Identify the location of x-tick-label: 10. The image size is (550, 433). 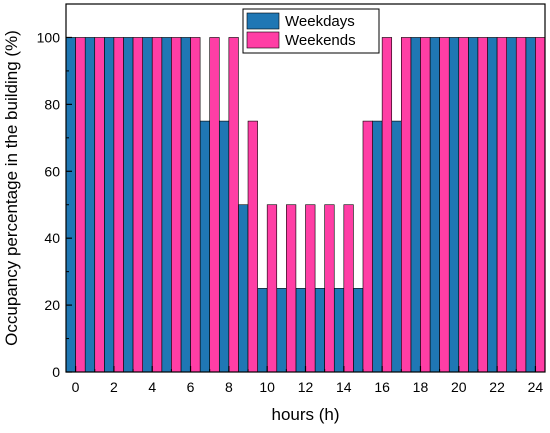
(267, 387).